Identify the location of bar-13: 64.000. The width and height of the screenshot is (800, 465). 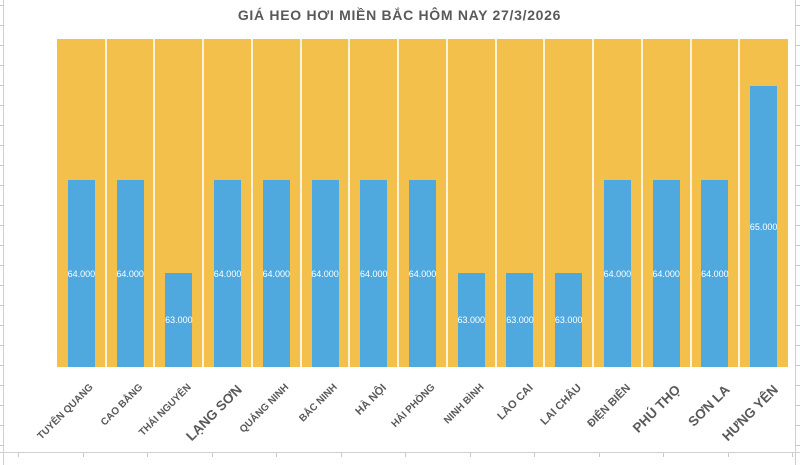
(666, 273).